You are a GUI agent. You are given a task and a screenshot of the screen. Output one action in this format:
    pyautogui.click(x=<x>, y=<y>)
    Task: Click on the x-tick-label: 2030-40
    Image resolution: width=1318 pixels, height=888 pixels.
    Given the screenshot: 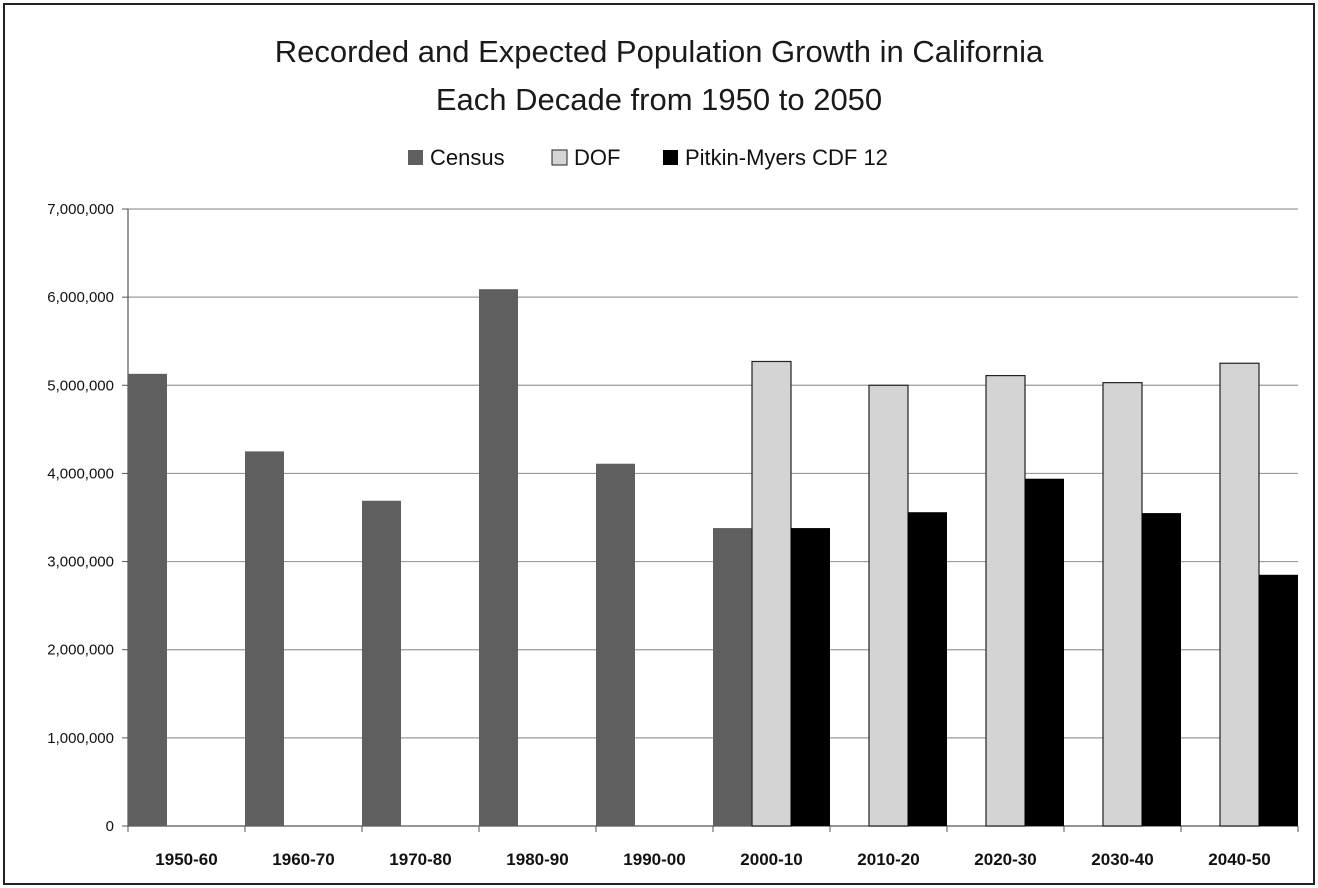 What is the action you would take?
    pyautogui.click(x=1122, y=859)
    